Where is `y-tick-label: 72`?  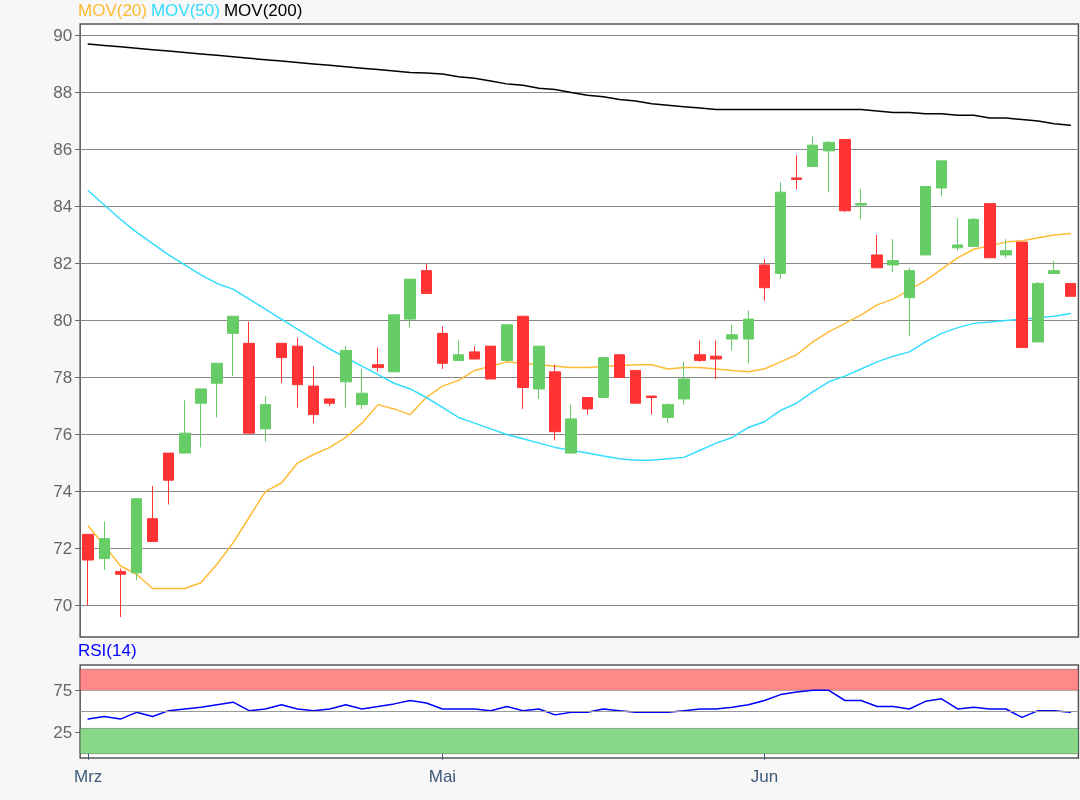 y-tick-label: 72 is located at coordinates (63, 549).